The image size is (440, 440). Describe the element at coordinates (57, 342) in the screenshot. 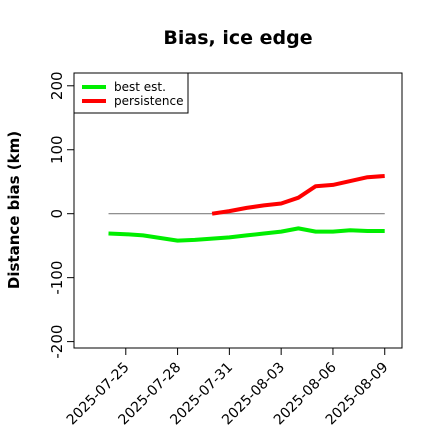

I see `y-tick-label: -200` at that location.